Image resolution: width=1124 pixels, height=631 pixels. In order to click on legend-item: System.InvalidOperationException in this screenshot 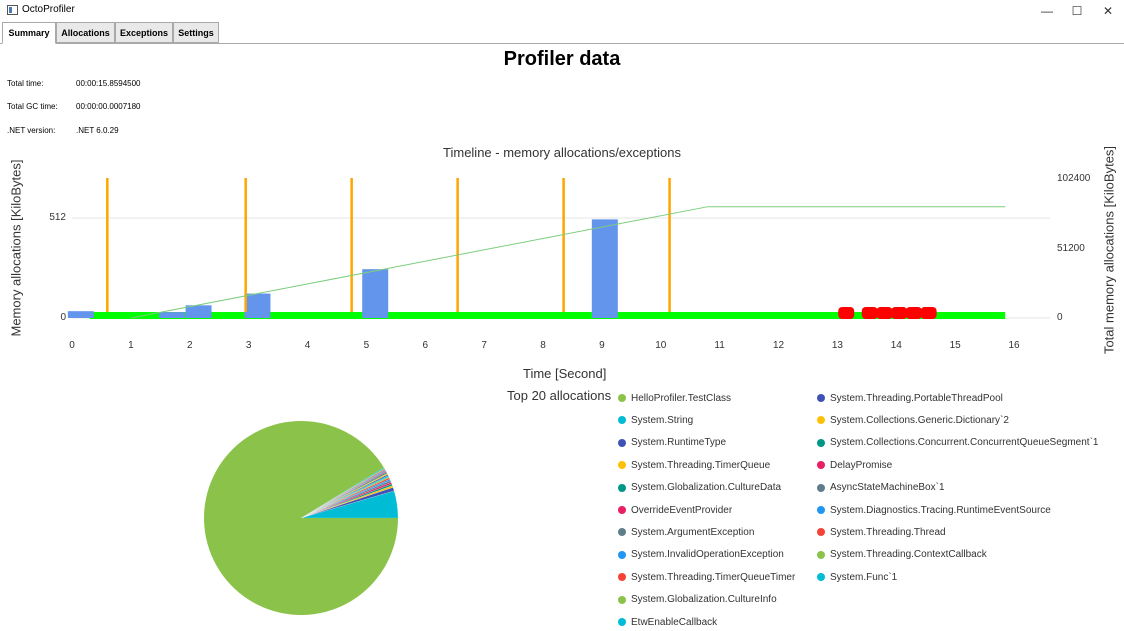, I will do `click(701, 555)`.